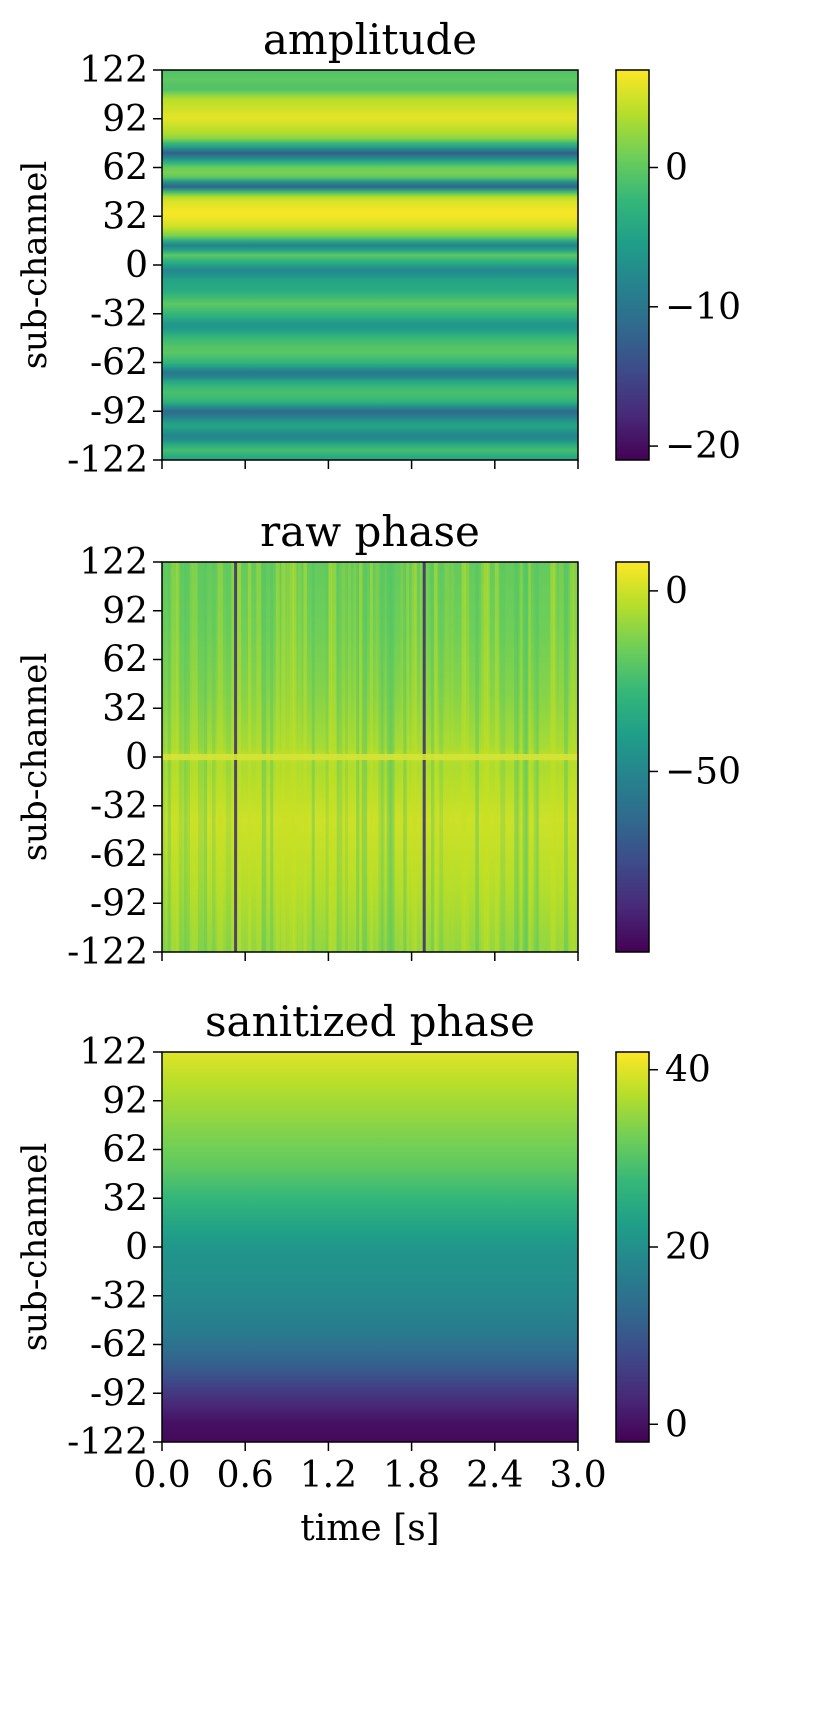 This screenshot has height=1721, width=831. Describe the element at coordinates (245, 1475) in the screenshot. I see `x-tick-label: 0.6` at that location.